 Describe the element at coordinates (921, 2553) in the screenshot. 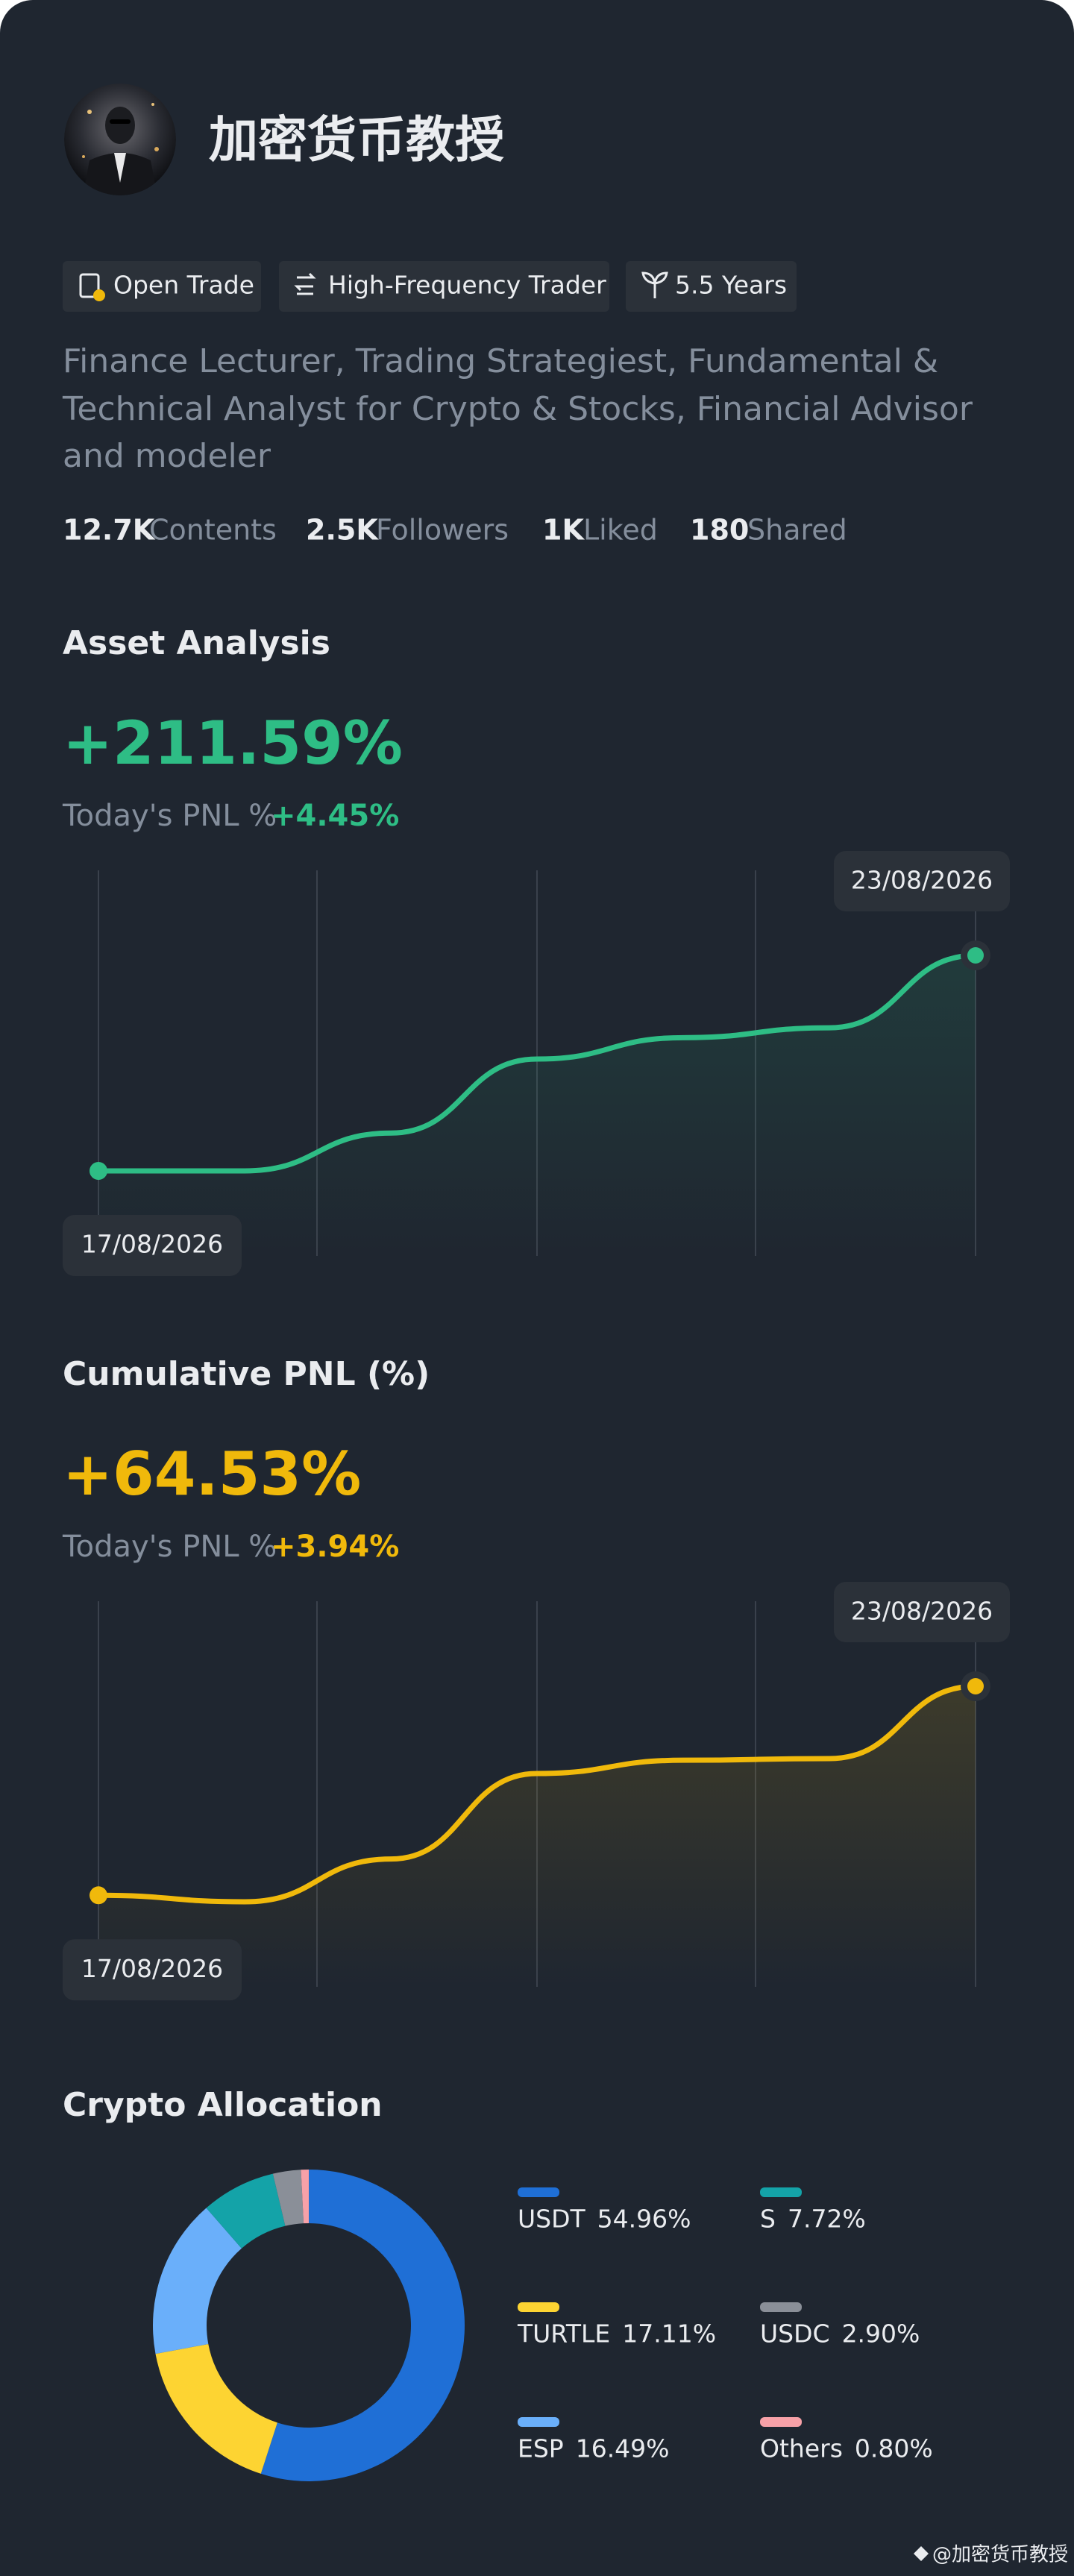

I see `watermark-icon` at that location.